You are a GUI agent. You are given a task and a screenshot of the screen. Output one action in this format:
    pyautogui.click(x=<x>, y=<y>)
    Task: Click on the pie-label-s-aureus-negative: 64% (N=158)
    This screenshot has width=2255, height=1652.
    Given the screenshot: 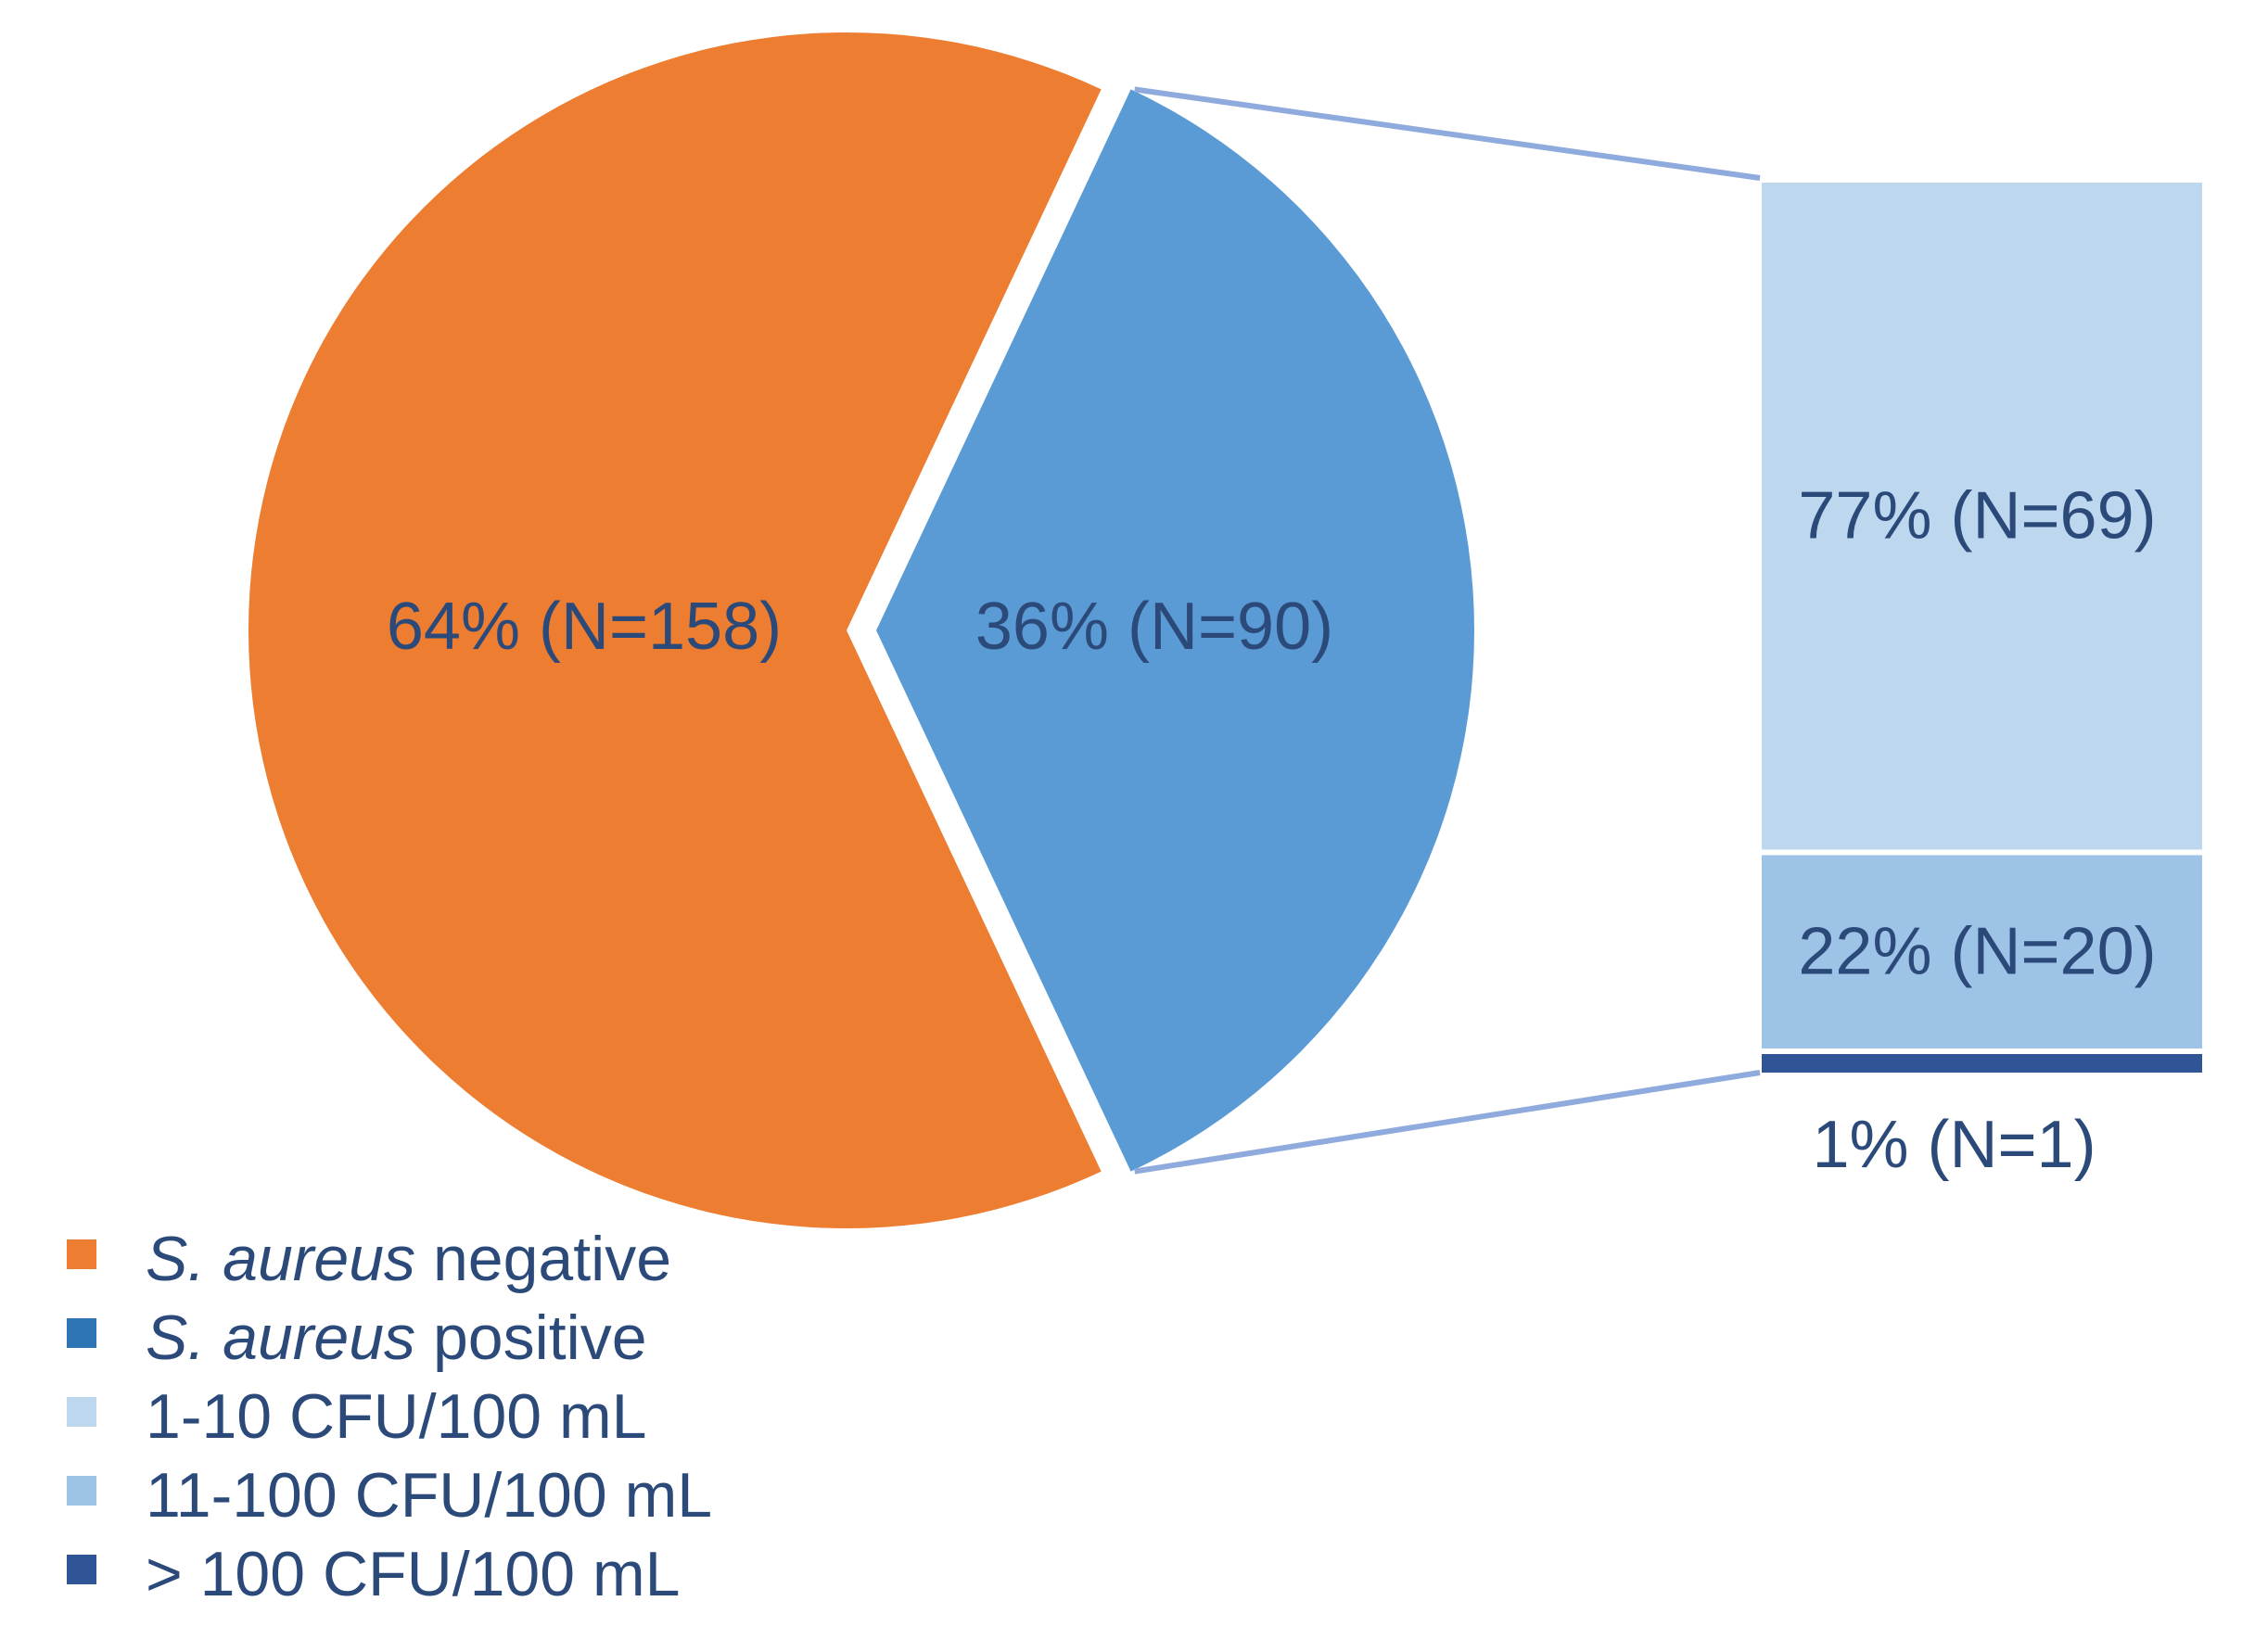 What is the action you would take?
    pyautogui.click(x=585, y=627)
    